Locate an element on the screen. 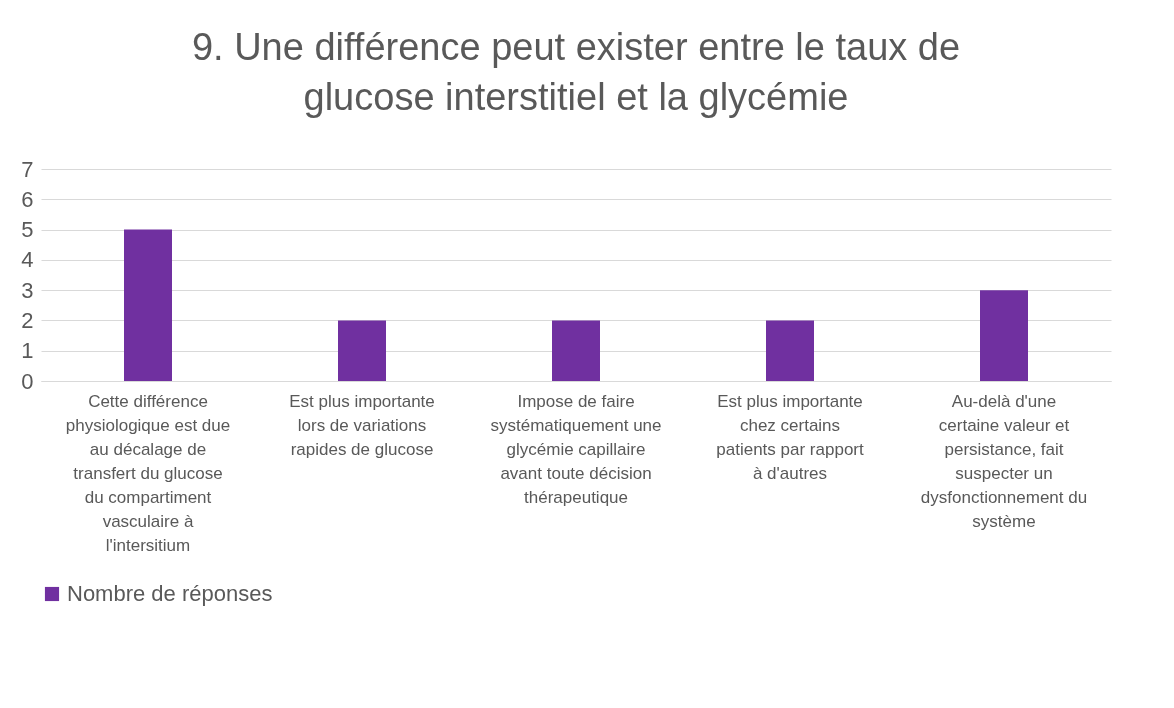 Image resolution: width=1174 pixels, height=708 pixels. y-tick-label: 3 is located at coordinates (27, 290).